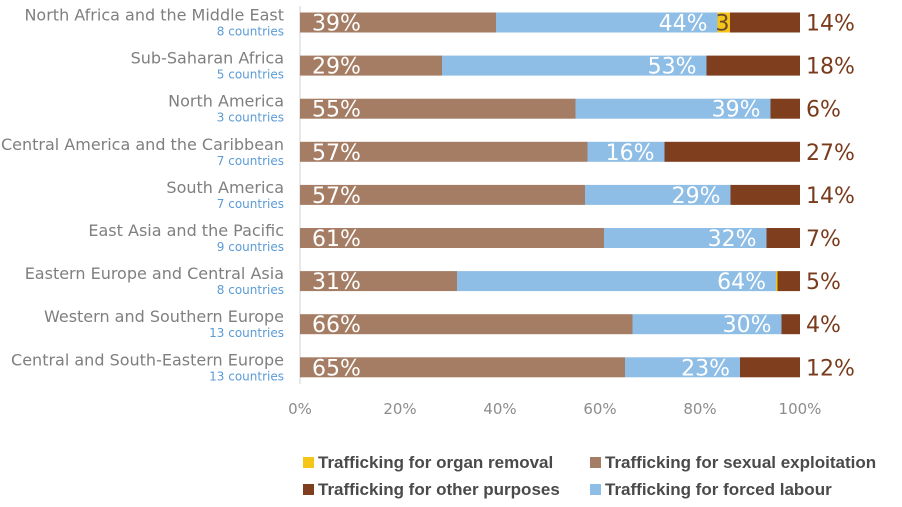 The image size is (902, 507). What do you see at coordinates (399, 409) in the screenshot?
I see `x-tick-1: 20%` at bounding box center [399, 409].